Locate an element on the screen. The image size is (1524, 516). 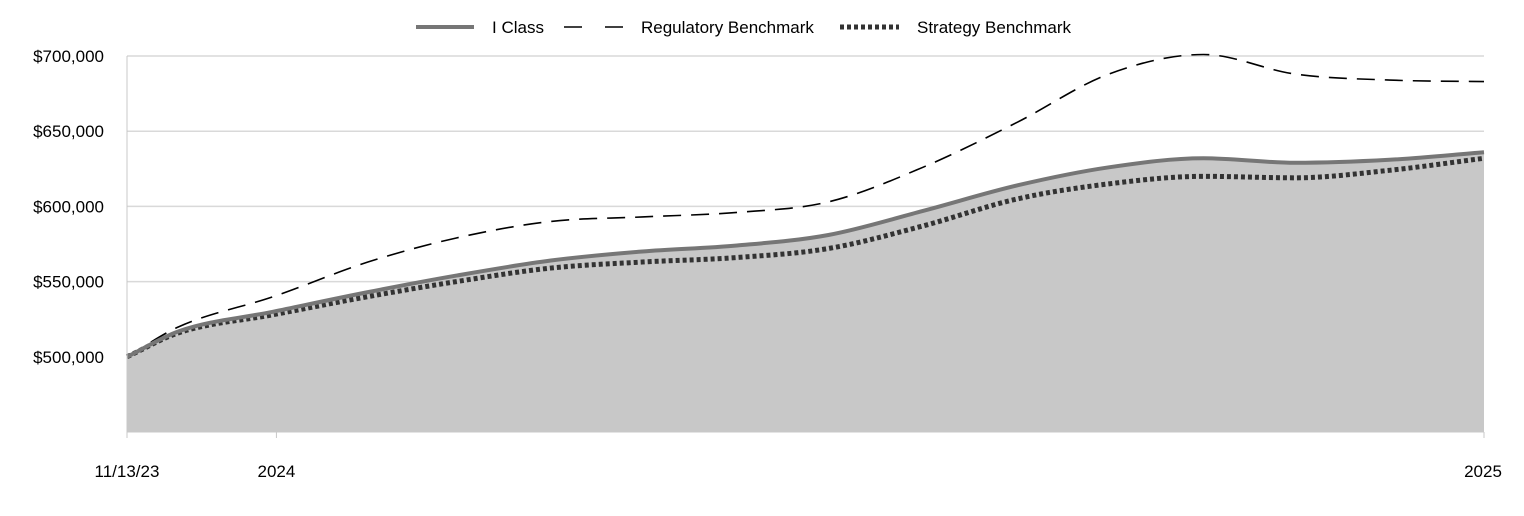
legend-label-strategy-benchmark: Strategy Benchmark is located at coordinates (994, 27).